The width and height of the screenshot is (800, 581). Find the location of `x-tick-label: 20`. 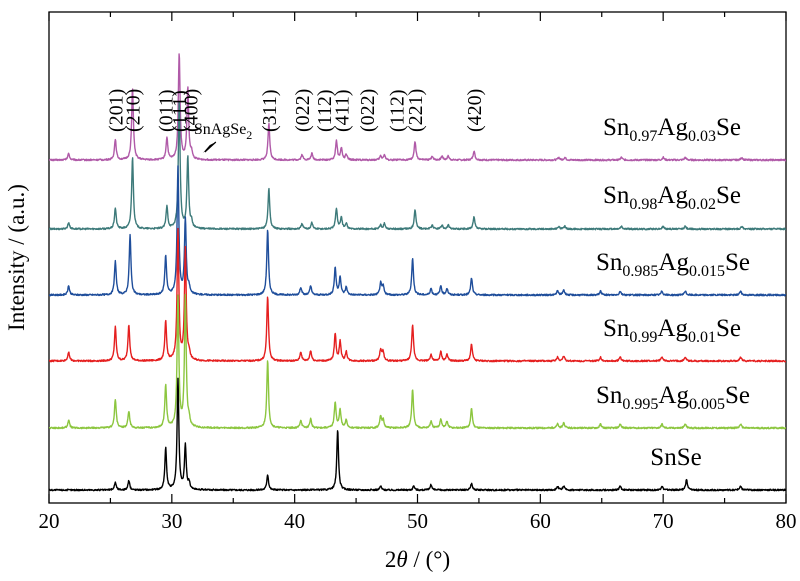

x-tick-label: 20 is located at coordinates (49, 521).